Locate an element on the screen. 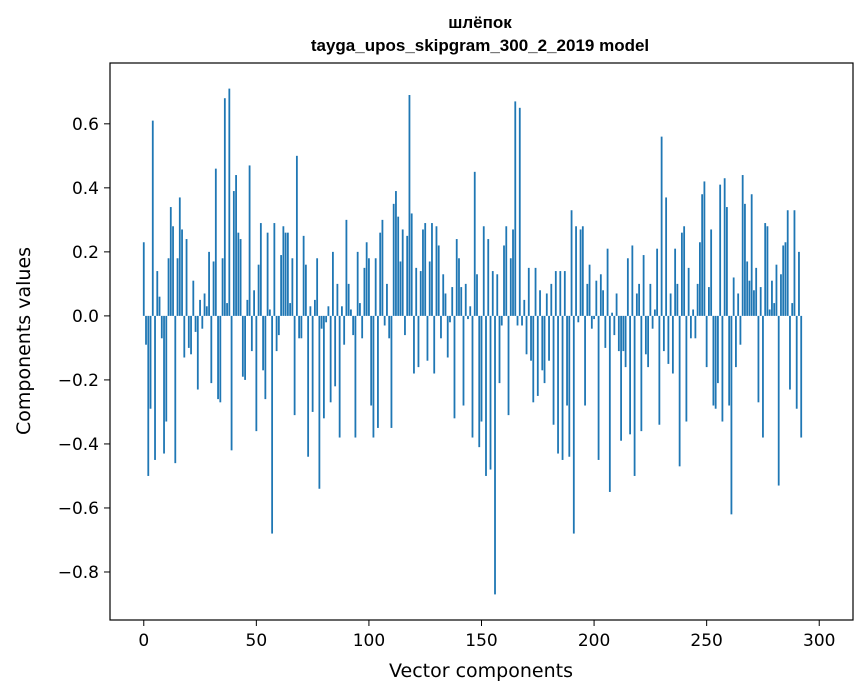  y-tick-label: 0.2 is located at coordinates (85, 253).